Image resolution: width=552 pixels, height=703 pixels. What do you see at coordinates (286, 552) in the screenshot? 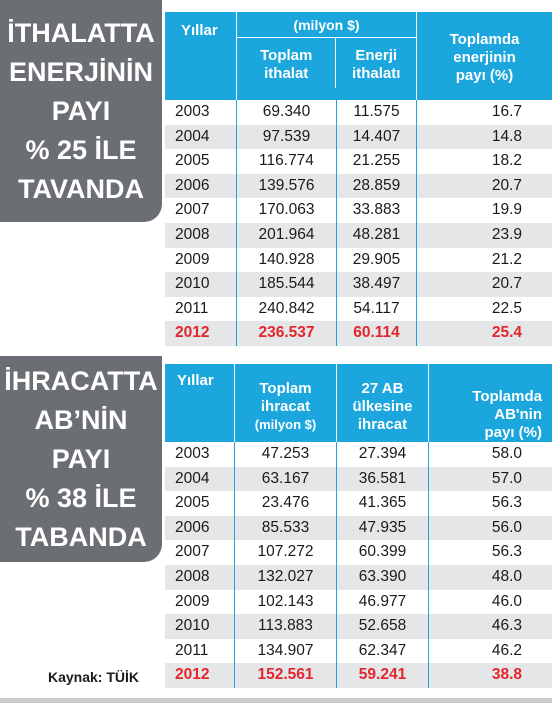
I see `cell-total: 107.272` at bounding box center [286, 552].